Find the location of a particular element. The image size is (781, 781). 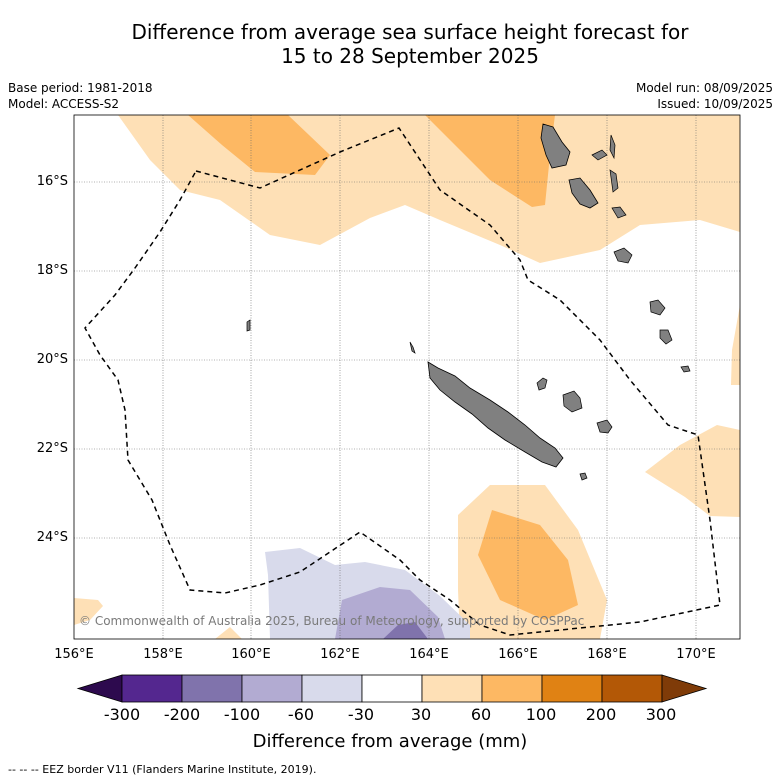

lat-label-22s: 22°S is located at coordinates (52, 448).